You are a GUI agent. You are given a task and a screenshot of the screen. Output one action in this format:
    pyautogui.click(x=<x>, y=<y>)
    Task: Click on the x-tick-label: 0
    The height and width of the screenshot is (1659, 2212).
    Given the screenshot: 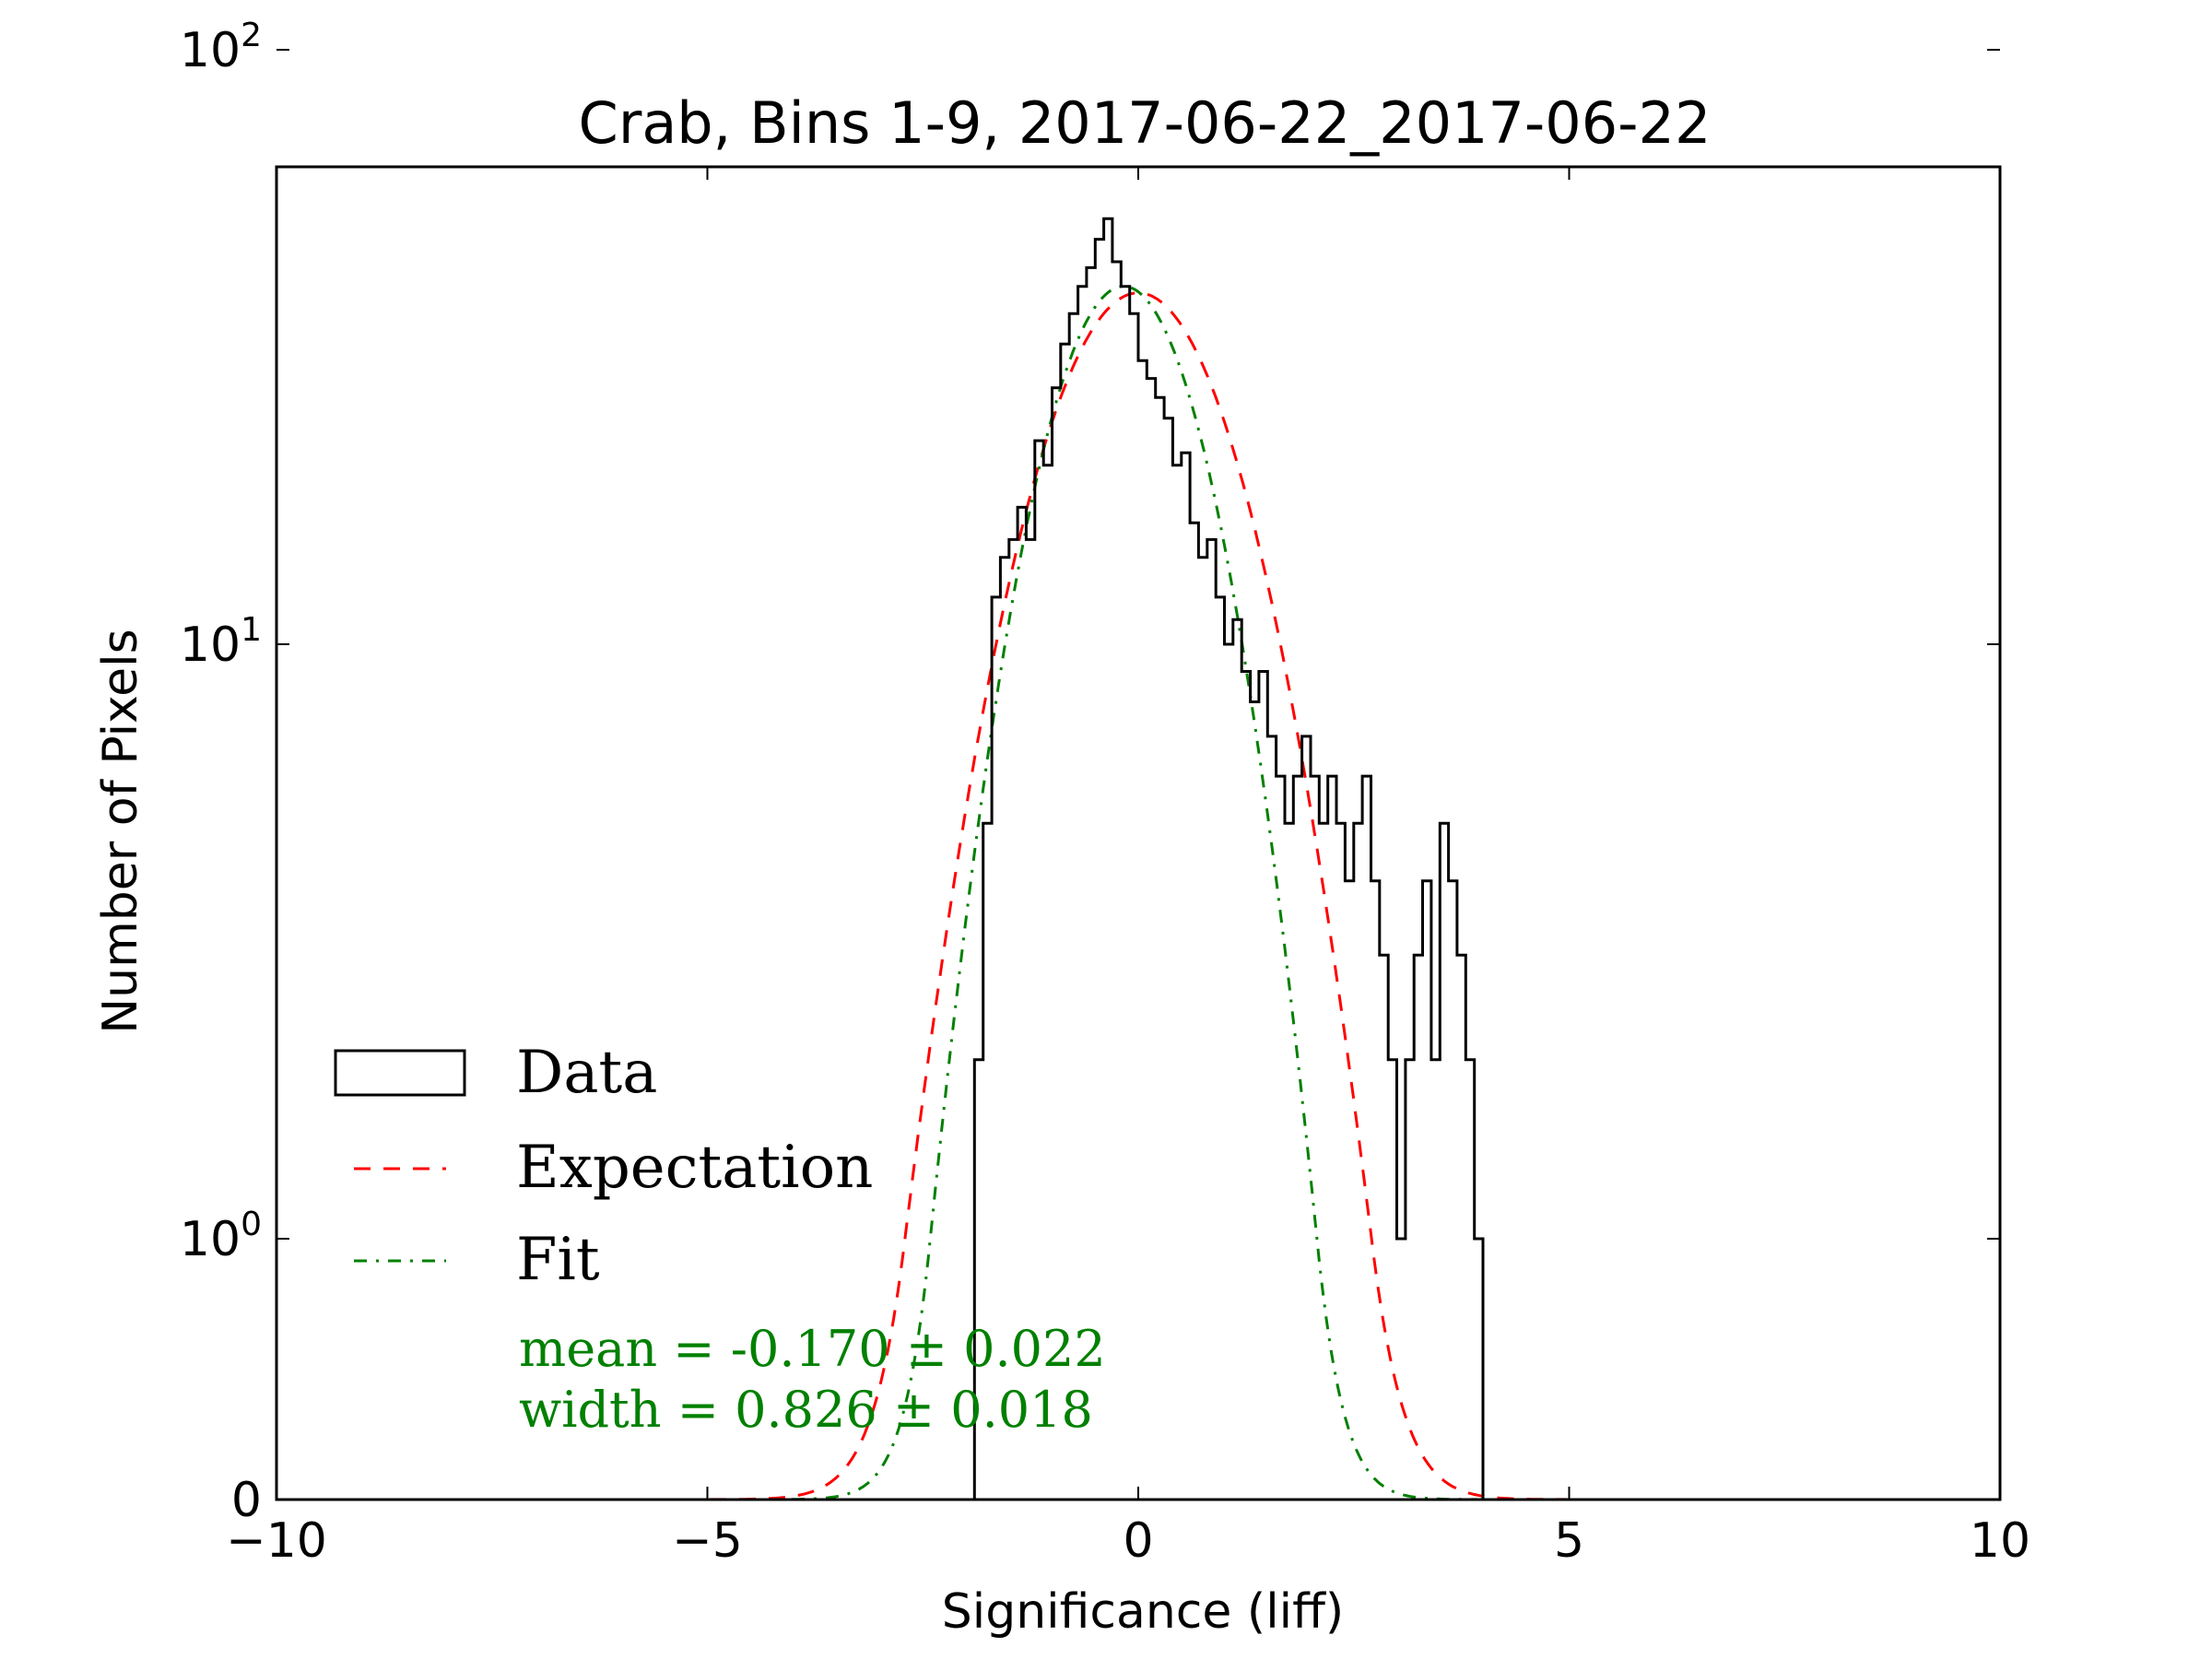 What is the action you would take?
    pyautogui.click(x=1138, y=1541)
    